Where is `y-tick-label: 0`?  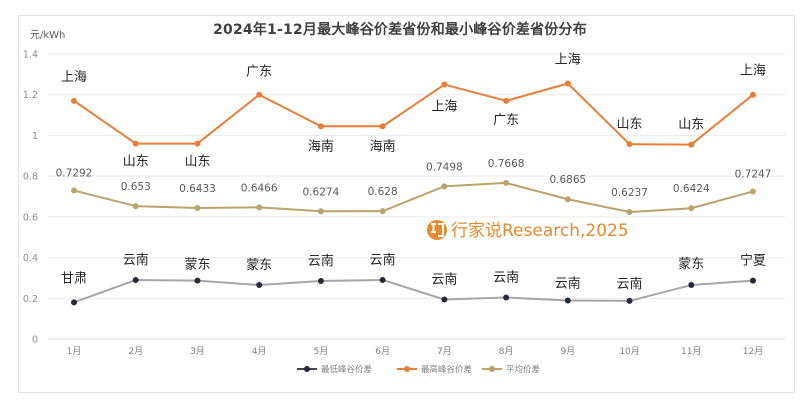
y-tick-label: 0 is located at coordinates (35, 340).